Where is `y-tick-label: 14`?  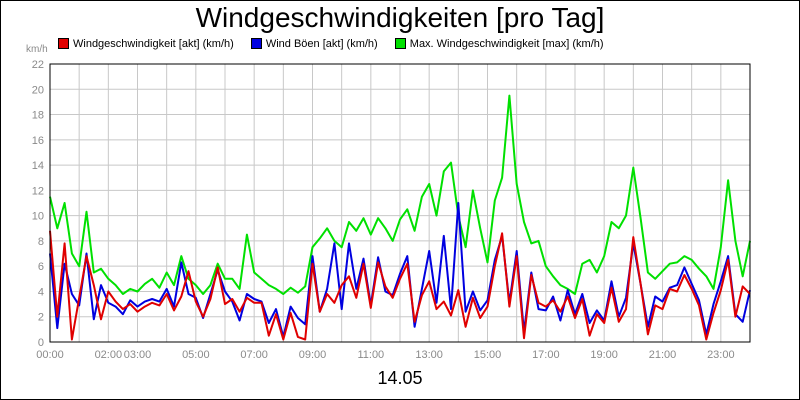
y-tick-label: 14 is located at coordinates (38, 166).